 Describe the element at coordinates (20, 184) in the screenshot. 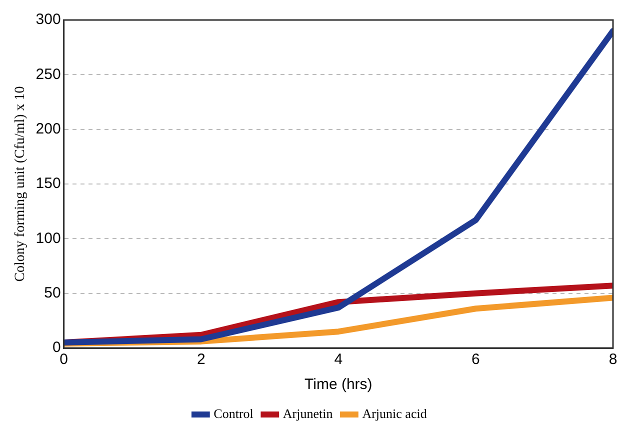

I see `y-axis-title: Colony forming unit (Cfu/ml) x 10` at that location.